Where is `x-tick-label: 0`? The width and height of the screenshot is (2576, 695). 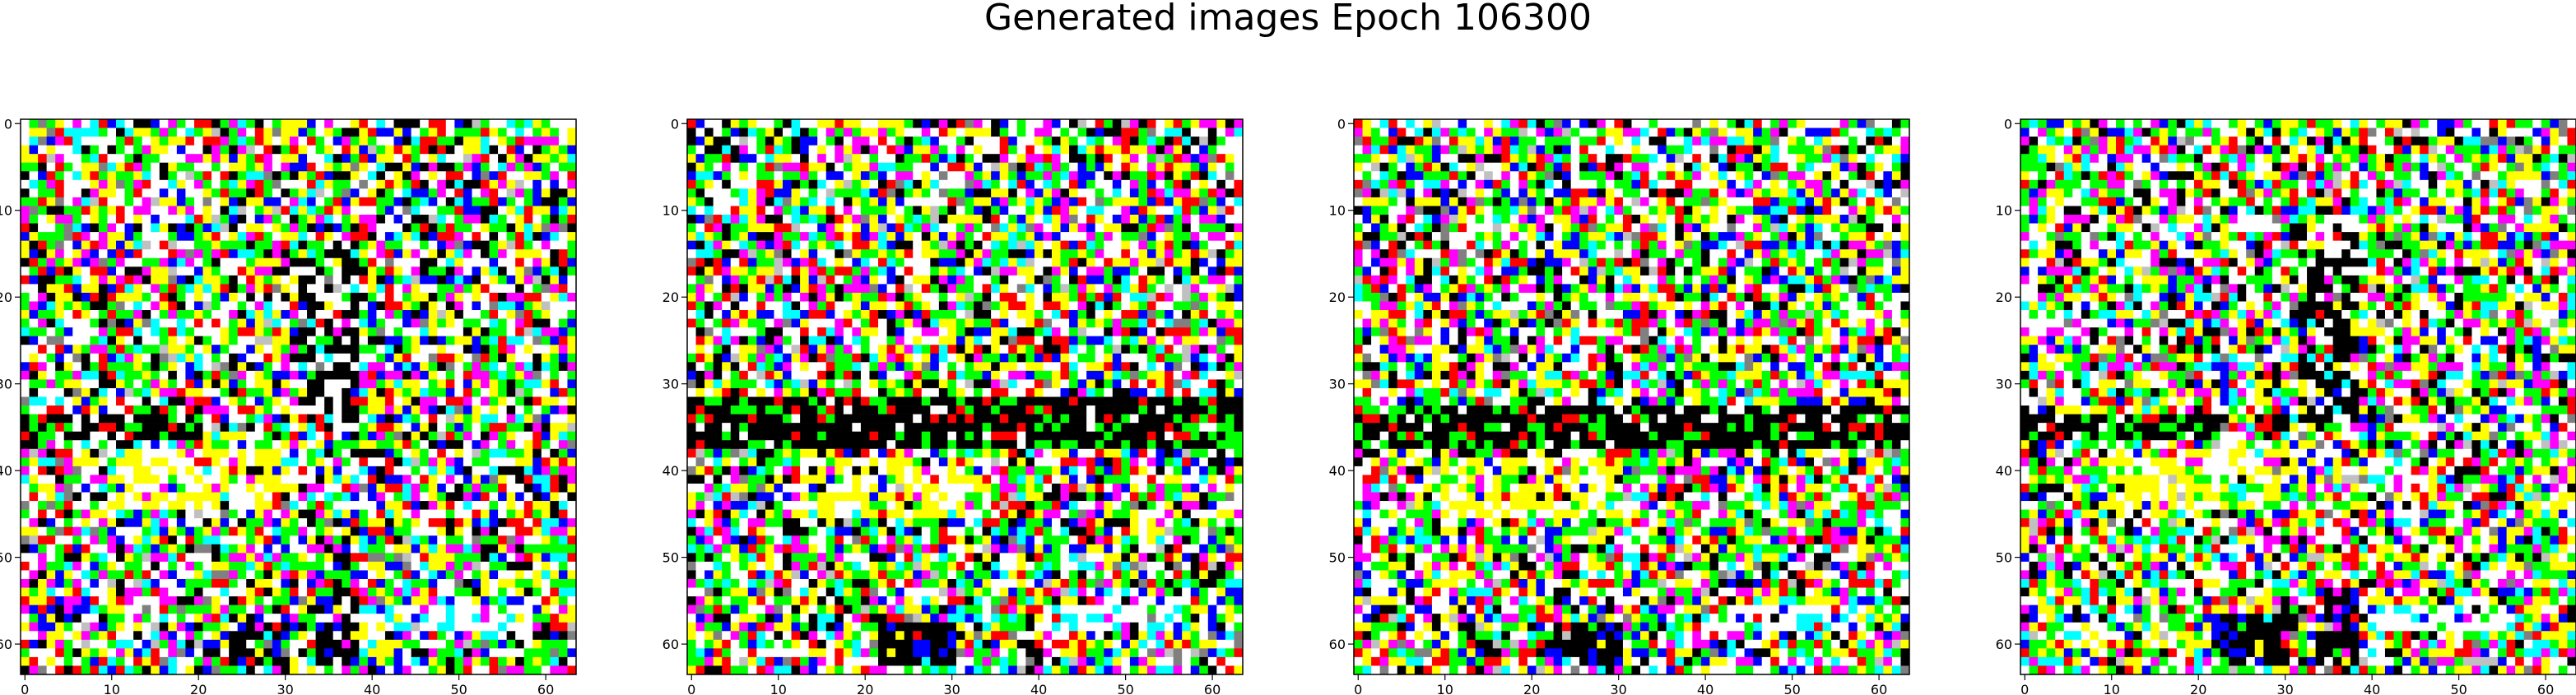
x-tick-label: 0 is located at coordinates (25, 688).